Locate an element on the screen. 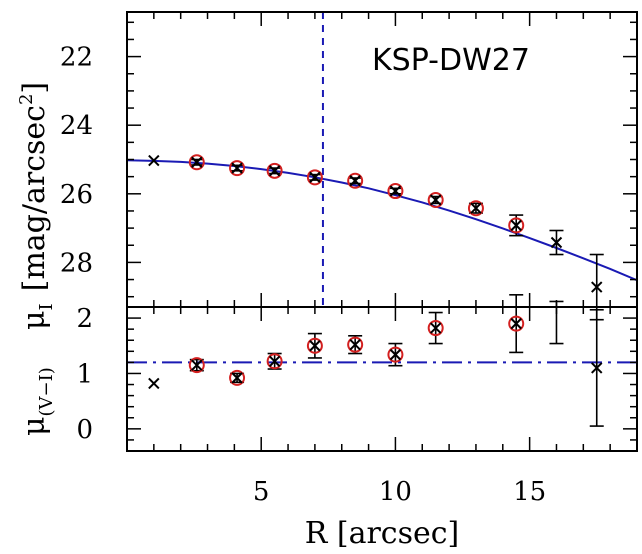  top-ytick-label: 28 is located at coordinates (76, 263).